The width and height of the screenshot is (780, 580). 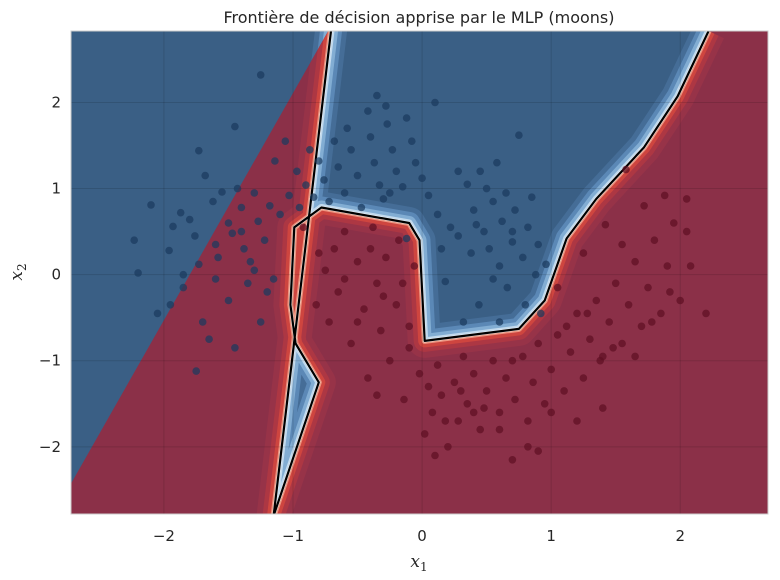 What do you see at coordinates (22, 267) in the screenshot?
I see `y-axis-label-sub: 2` at bounding box center [22, 267].